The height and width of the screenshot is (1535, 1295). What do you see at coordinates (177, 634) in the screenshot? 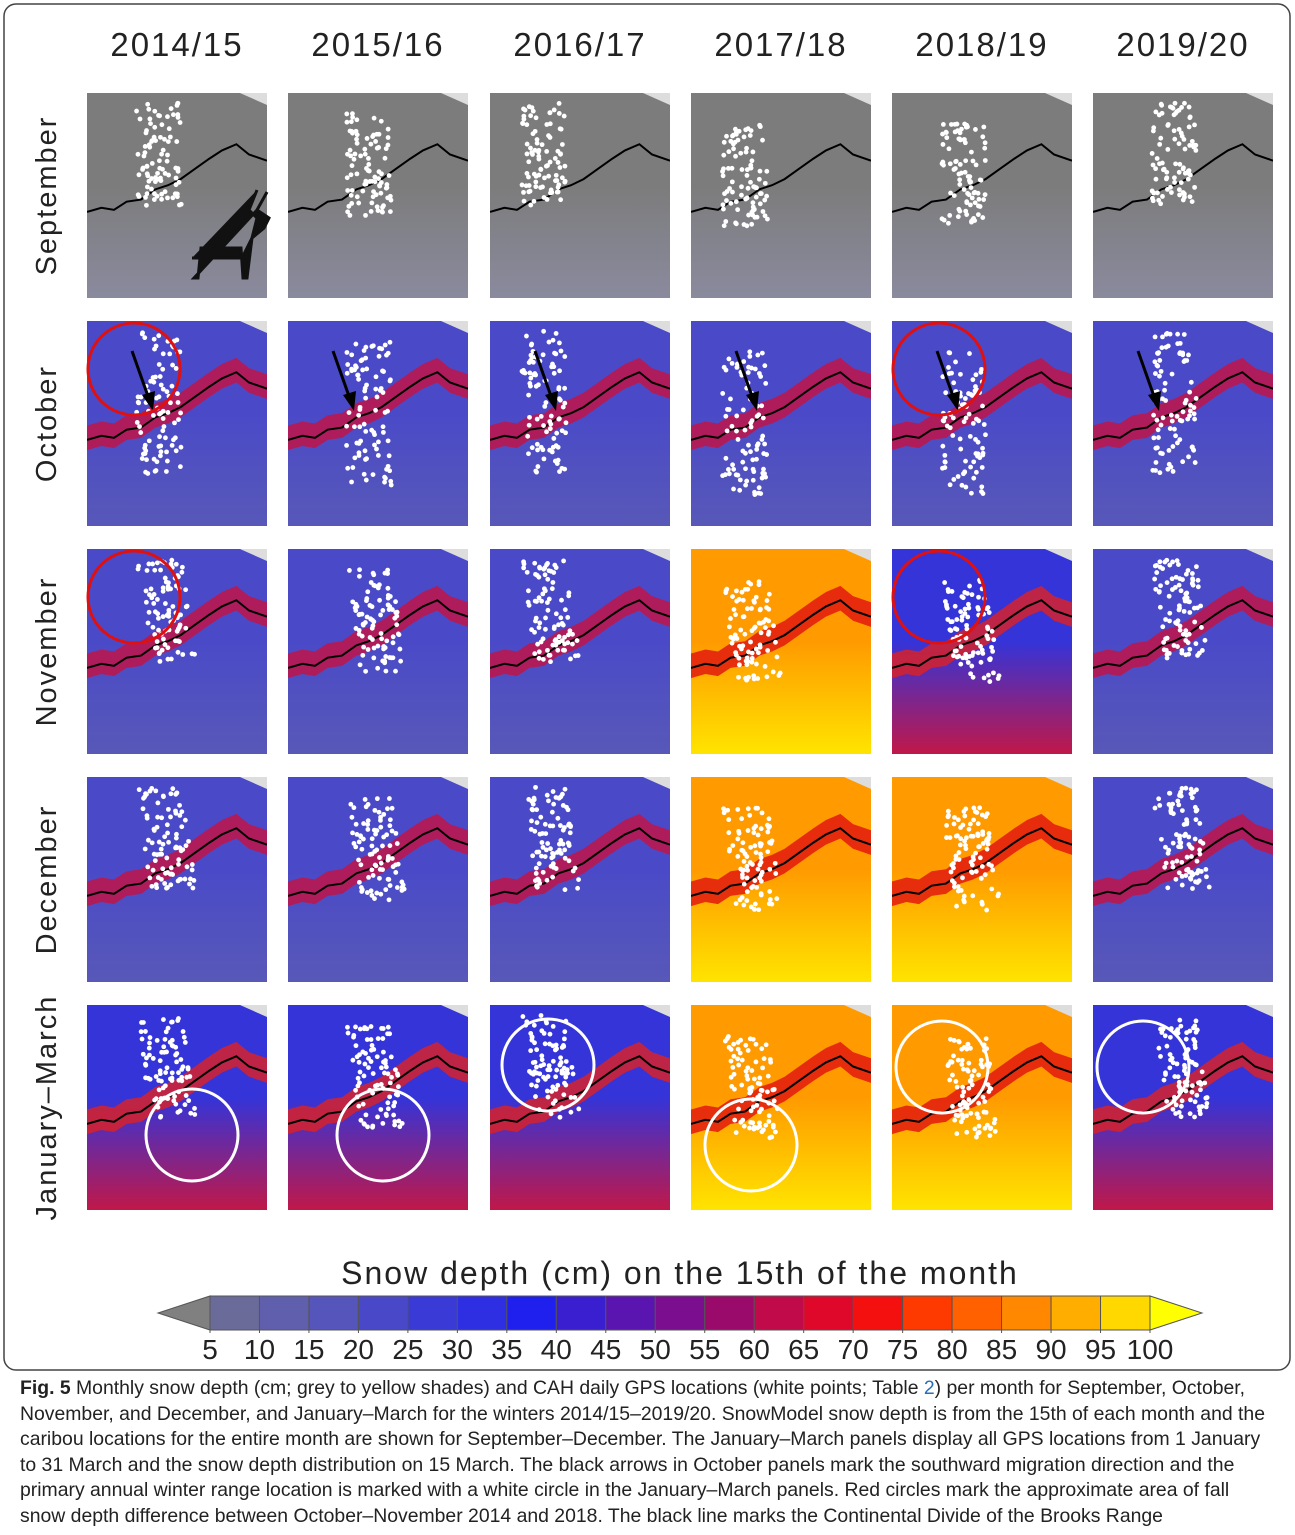
I see `continental-divide` at bounding box center [177, 634].